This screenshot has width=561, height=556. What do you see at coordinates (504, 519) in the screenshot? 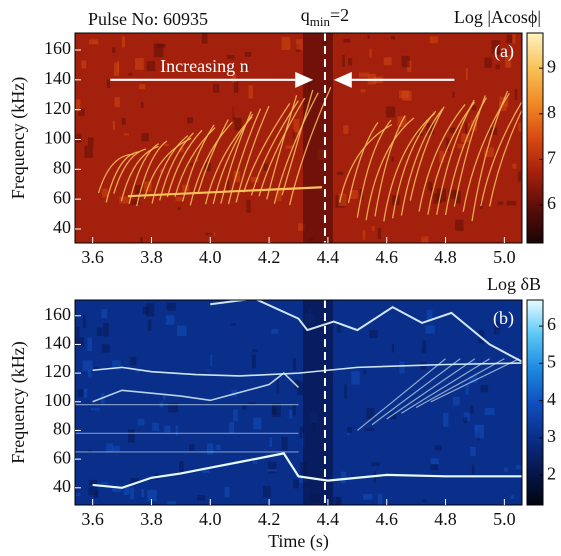
I see `x-tick-label: 5.0` at bounding box center [504, 519].